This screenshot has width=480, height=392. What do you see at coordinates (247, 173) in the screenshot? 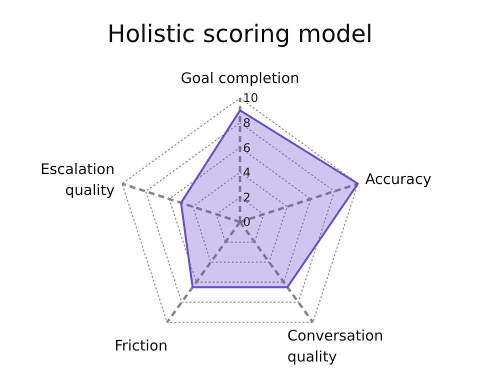
I see `y-tick-label: 4` at bounding box center [247, 173].